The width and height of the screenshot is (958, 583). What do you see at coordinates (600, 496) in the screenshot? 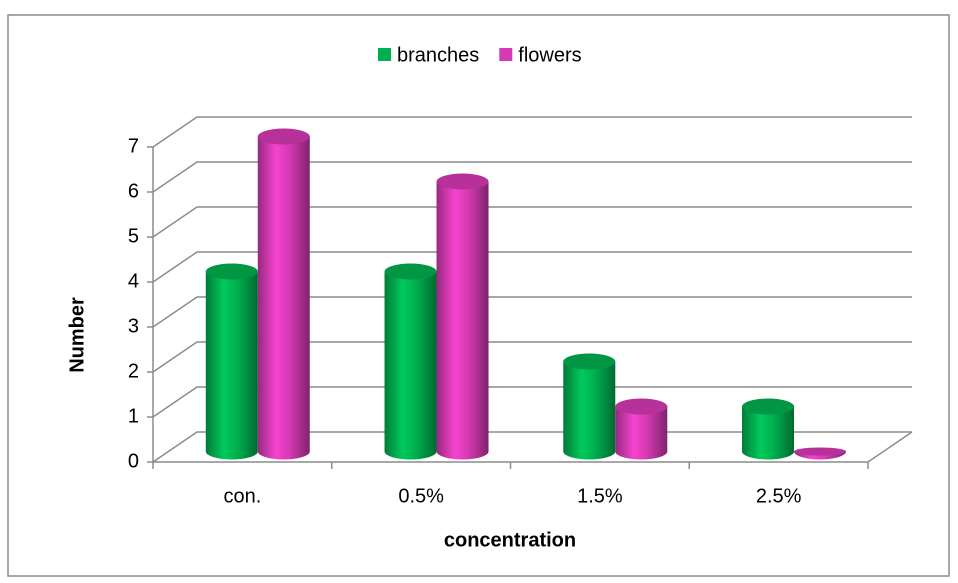
I see `x-tick-label: 1.5%` at bounding box center [600, 496].